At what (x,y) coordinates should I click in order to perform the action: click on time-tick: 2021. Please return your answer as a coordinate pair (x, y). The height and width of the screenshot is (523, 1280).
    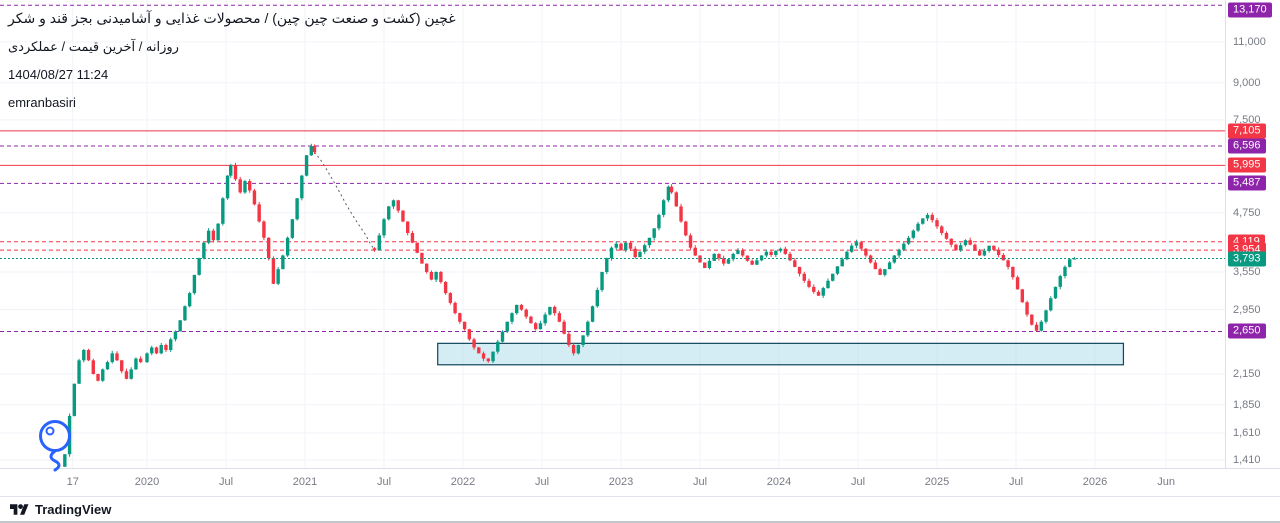
    Looking at the image, I should click on (305, 482).